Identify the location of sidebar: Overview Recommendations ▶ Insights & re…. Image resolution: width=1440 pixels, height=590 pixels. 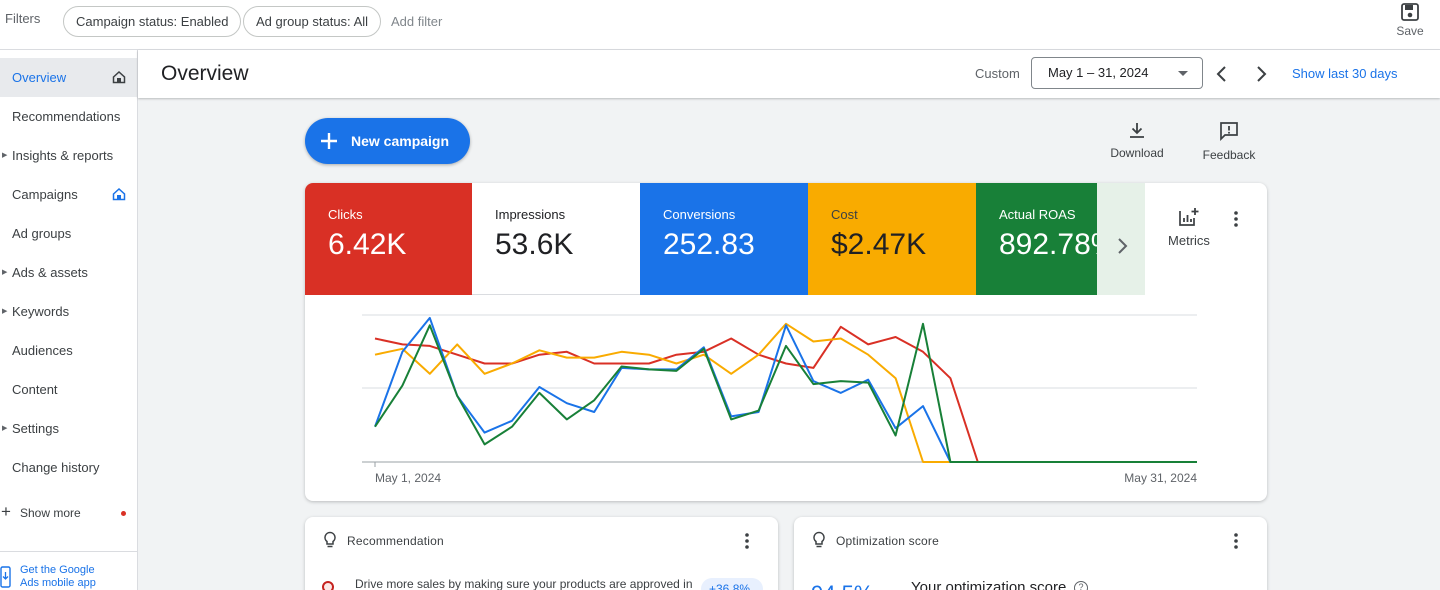
(69, 320).